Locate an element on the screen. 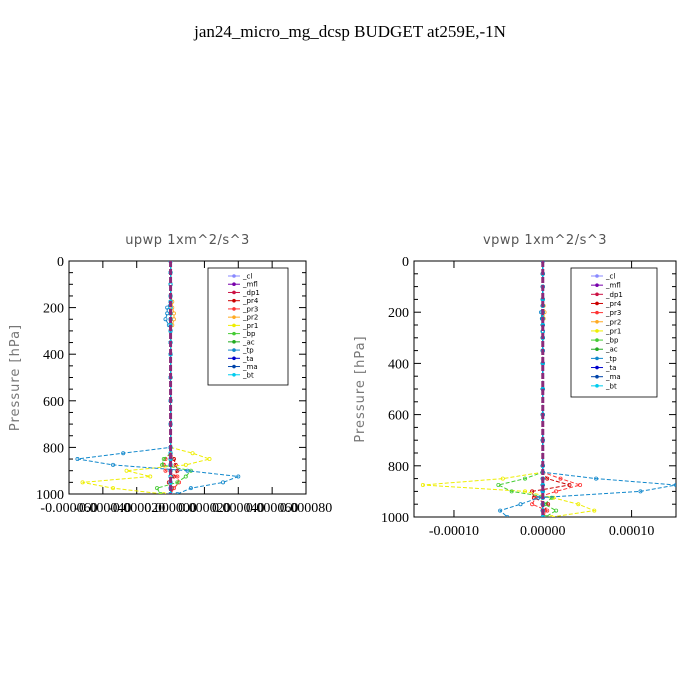 The height and width of the screenshot is (700, 700). upwp-y-axis-label: Pressure [hPa] is located at coordinates (15, 377).